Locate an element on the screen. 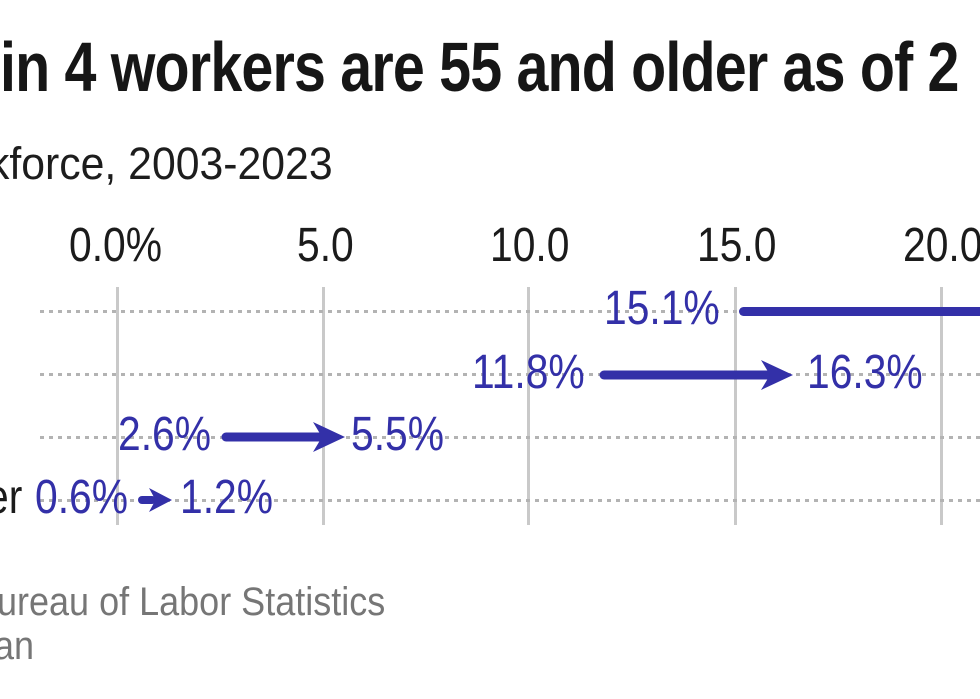 The height and width of the screenshot is (699, 980). x-axis-tick-label-5: 5.0 is located at coordinates (325, 245).